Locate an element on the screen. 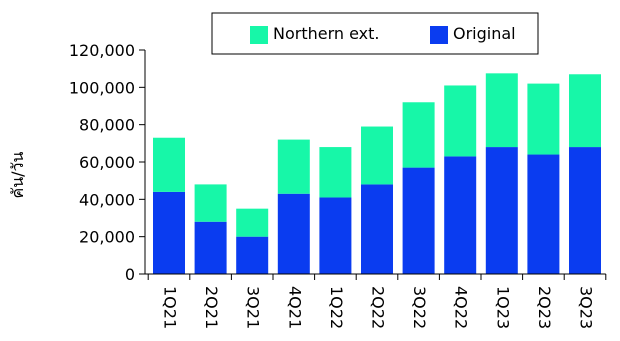 The image size is (620, 341). bar-original-1q22 is located at coordinates (335, 235).